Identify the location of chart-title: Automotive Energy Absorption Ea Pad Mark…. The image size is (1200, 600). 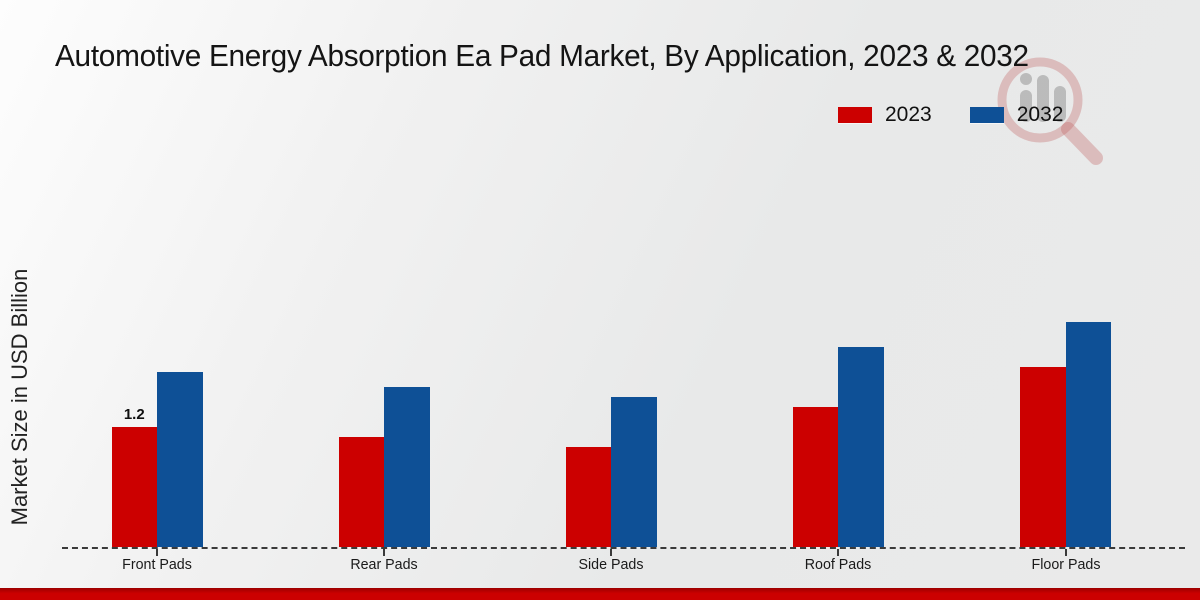
(542, 55).